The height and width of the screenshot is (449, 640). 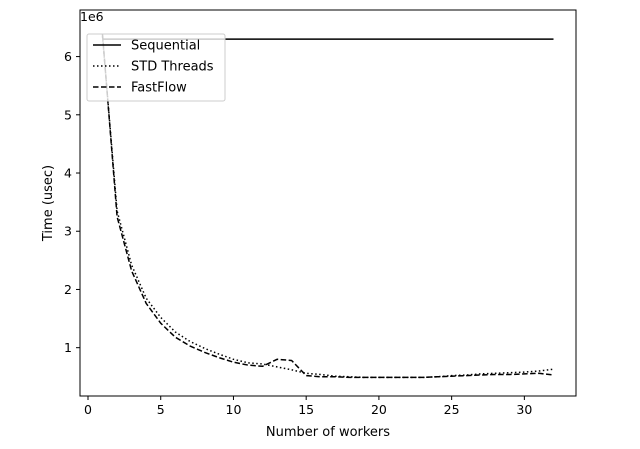 What do you see at coordinates (92, 16) in the screenshot?
I see `y-axis-offset-label: 1e6` at bounding box center [92, 16].